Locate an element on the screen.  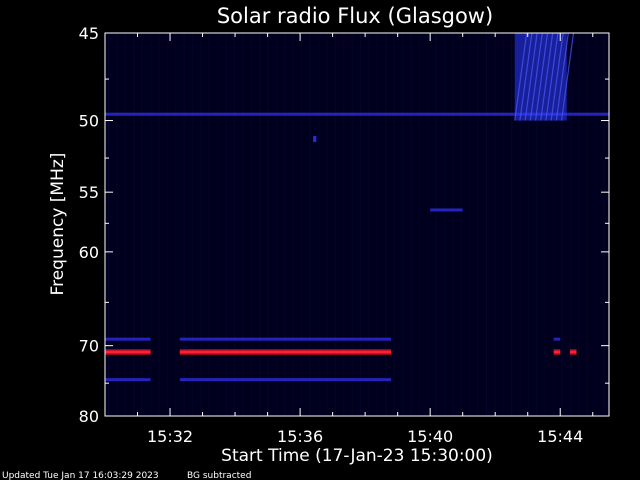
chart-title: Solar radio Flux (Glasgow) is located at coordinates (355, 16).